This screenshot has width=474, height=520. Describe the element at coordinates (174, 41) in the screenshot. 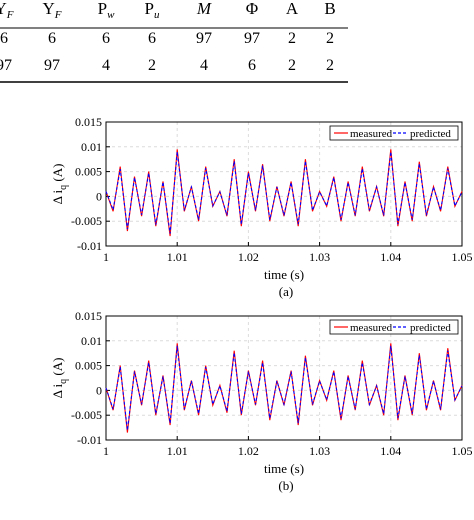

I see `parameter-table: ΥF ΥF Pw Pu M Φ A B 6 6 6 6 97 97 2 2 97 97 4 2 4 6 2 2` at that location.